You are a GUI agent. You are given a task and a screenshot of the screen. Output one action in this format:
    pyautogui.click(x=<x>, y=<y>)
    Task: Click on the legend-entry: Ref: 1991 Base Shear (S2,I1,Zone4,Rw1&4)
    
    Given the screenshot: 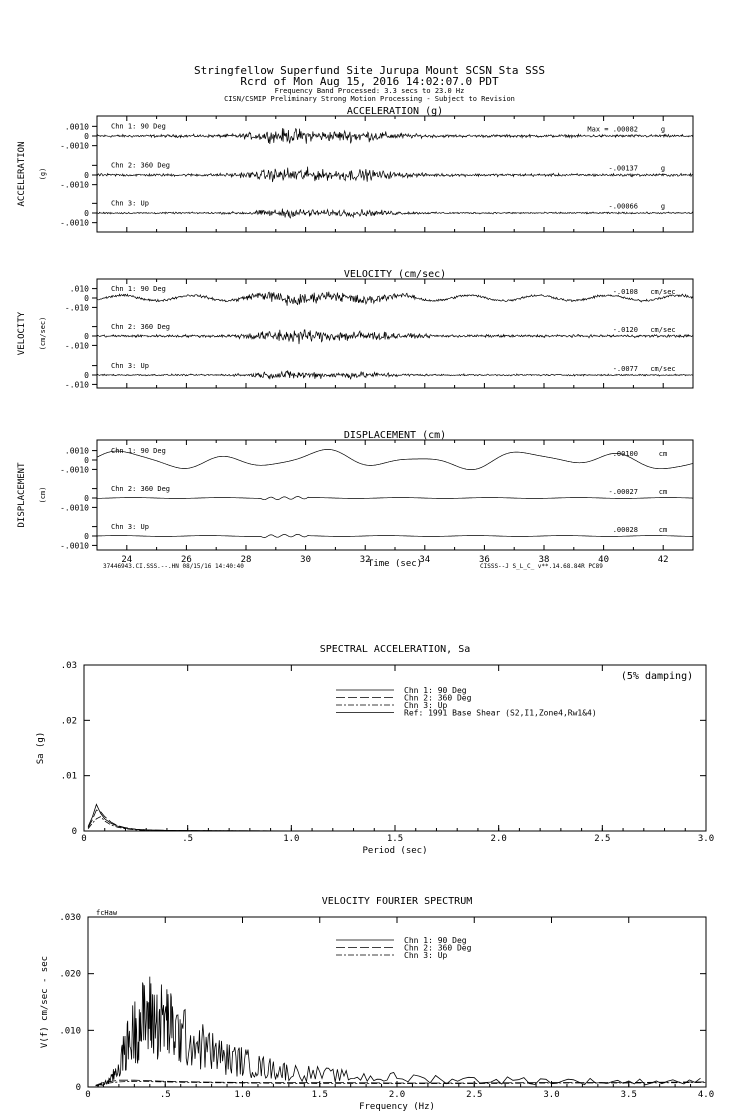 What is the action you would take?
    pyautogui.click(x=500, y=713)
    